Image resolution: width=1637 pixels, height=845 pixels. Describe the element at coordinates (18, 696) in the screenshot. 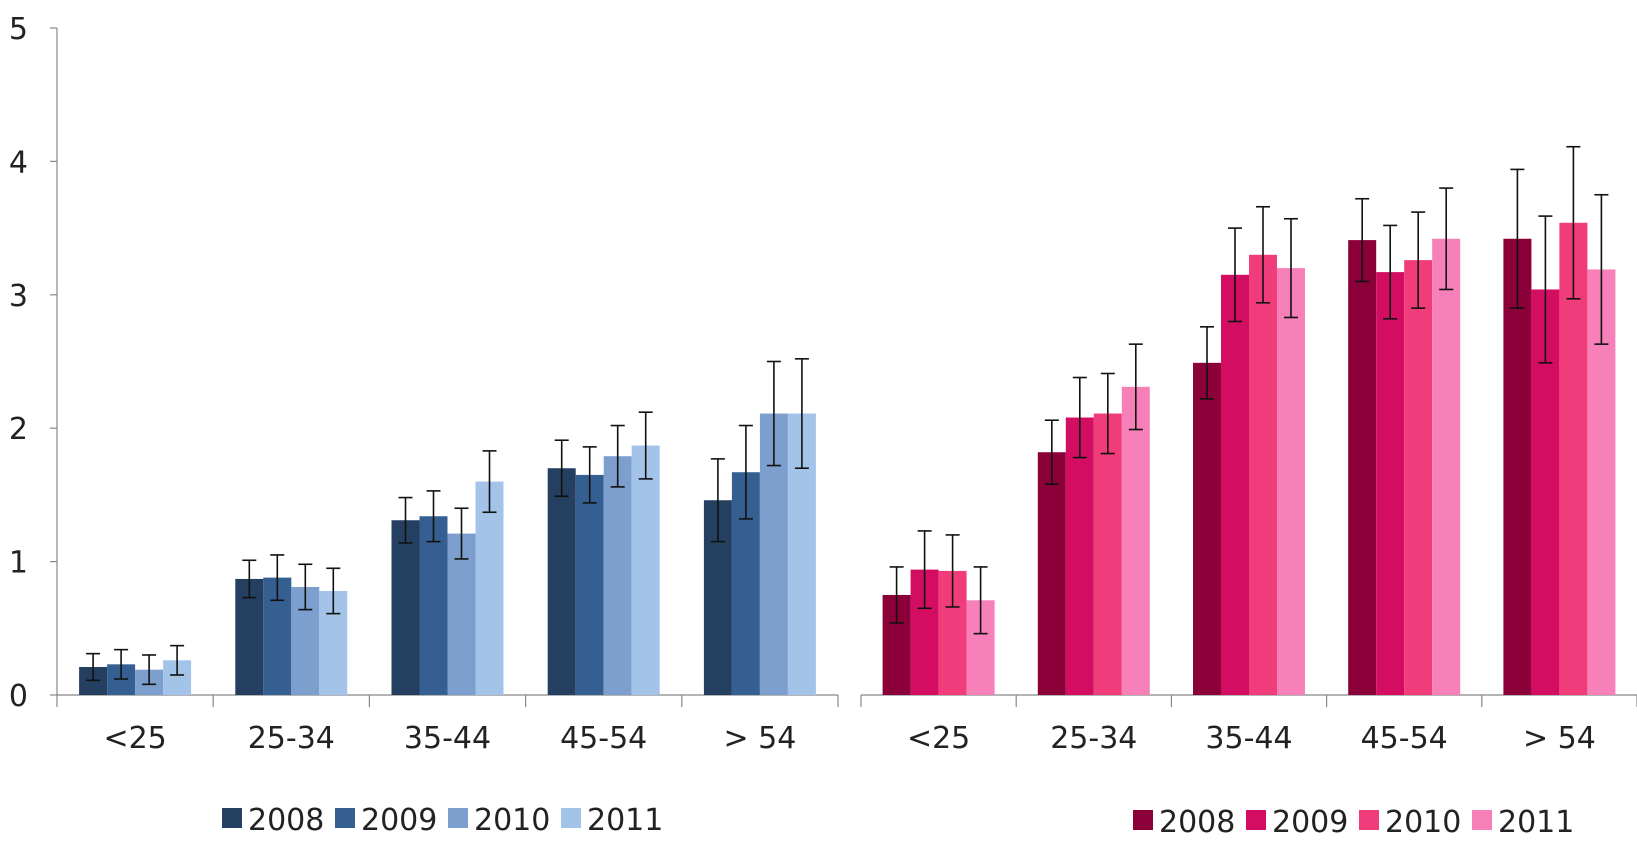

I see `y-tick-label: 0` at that location.